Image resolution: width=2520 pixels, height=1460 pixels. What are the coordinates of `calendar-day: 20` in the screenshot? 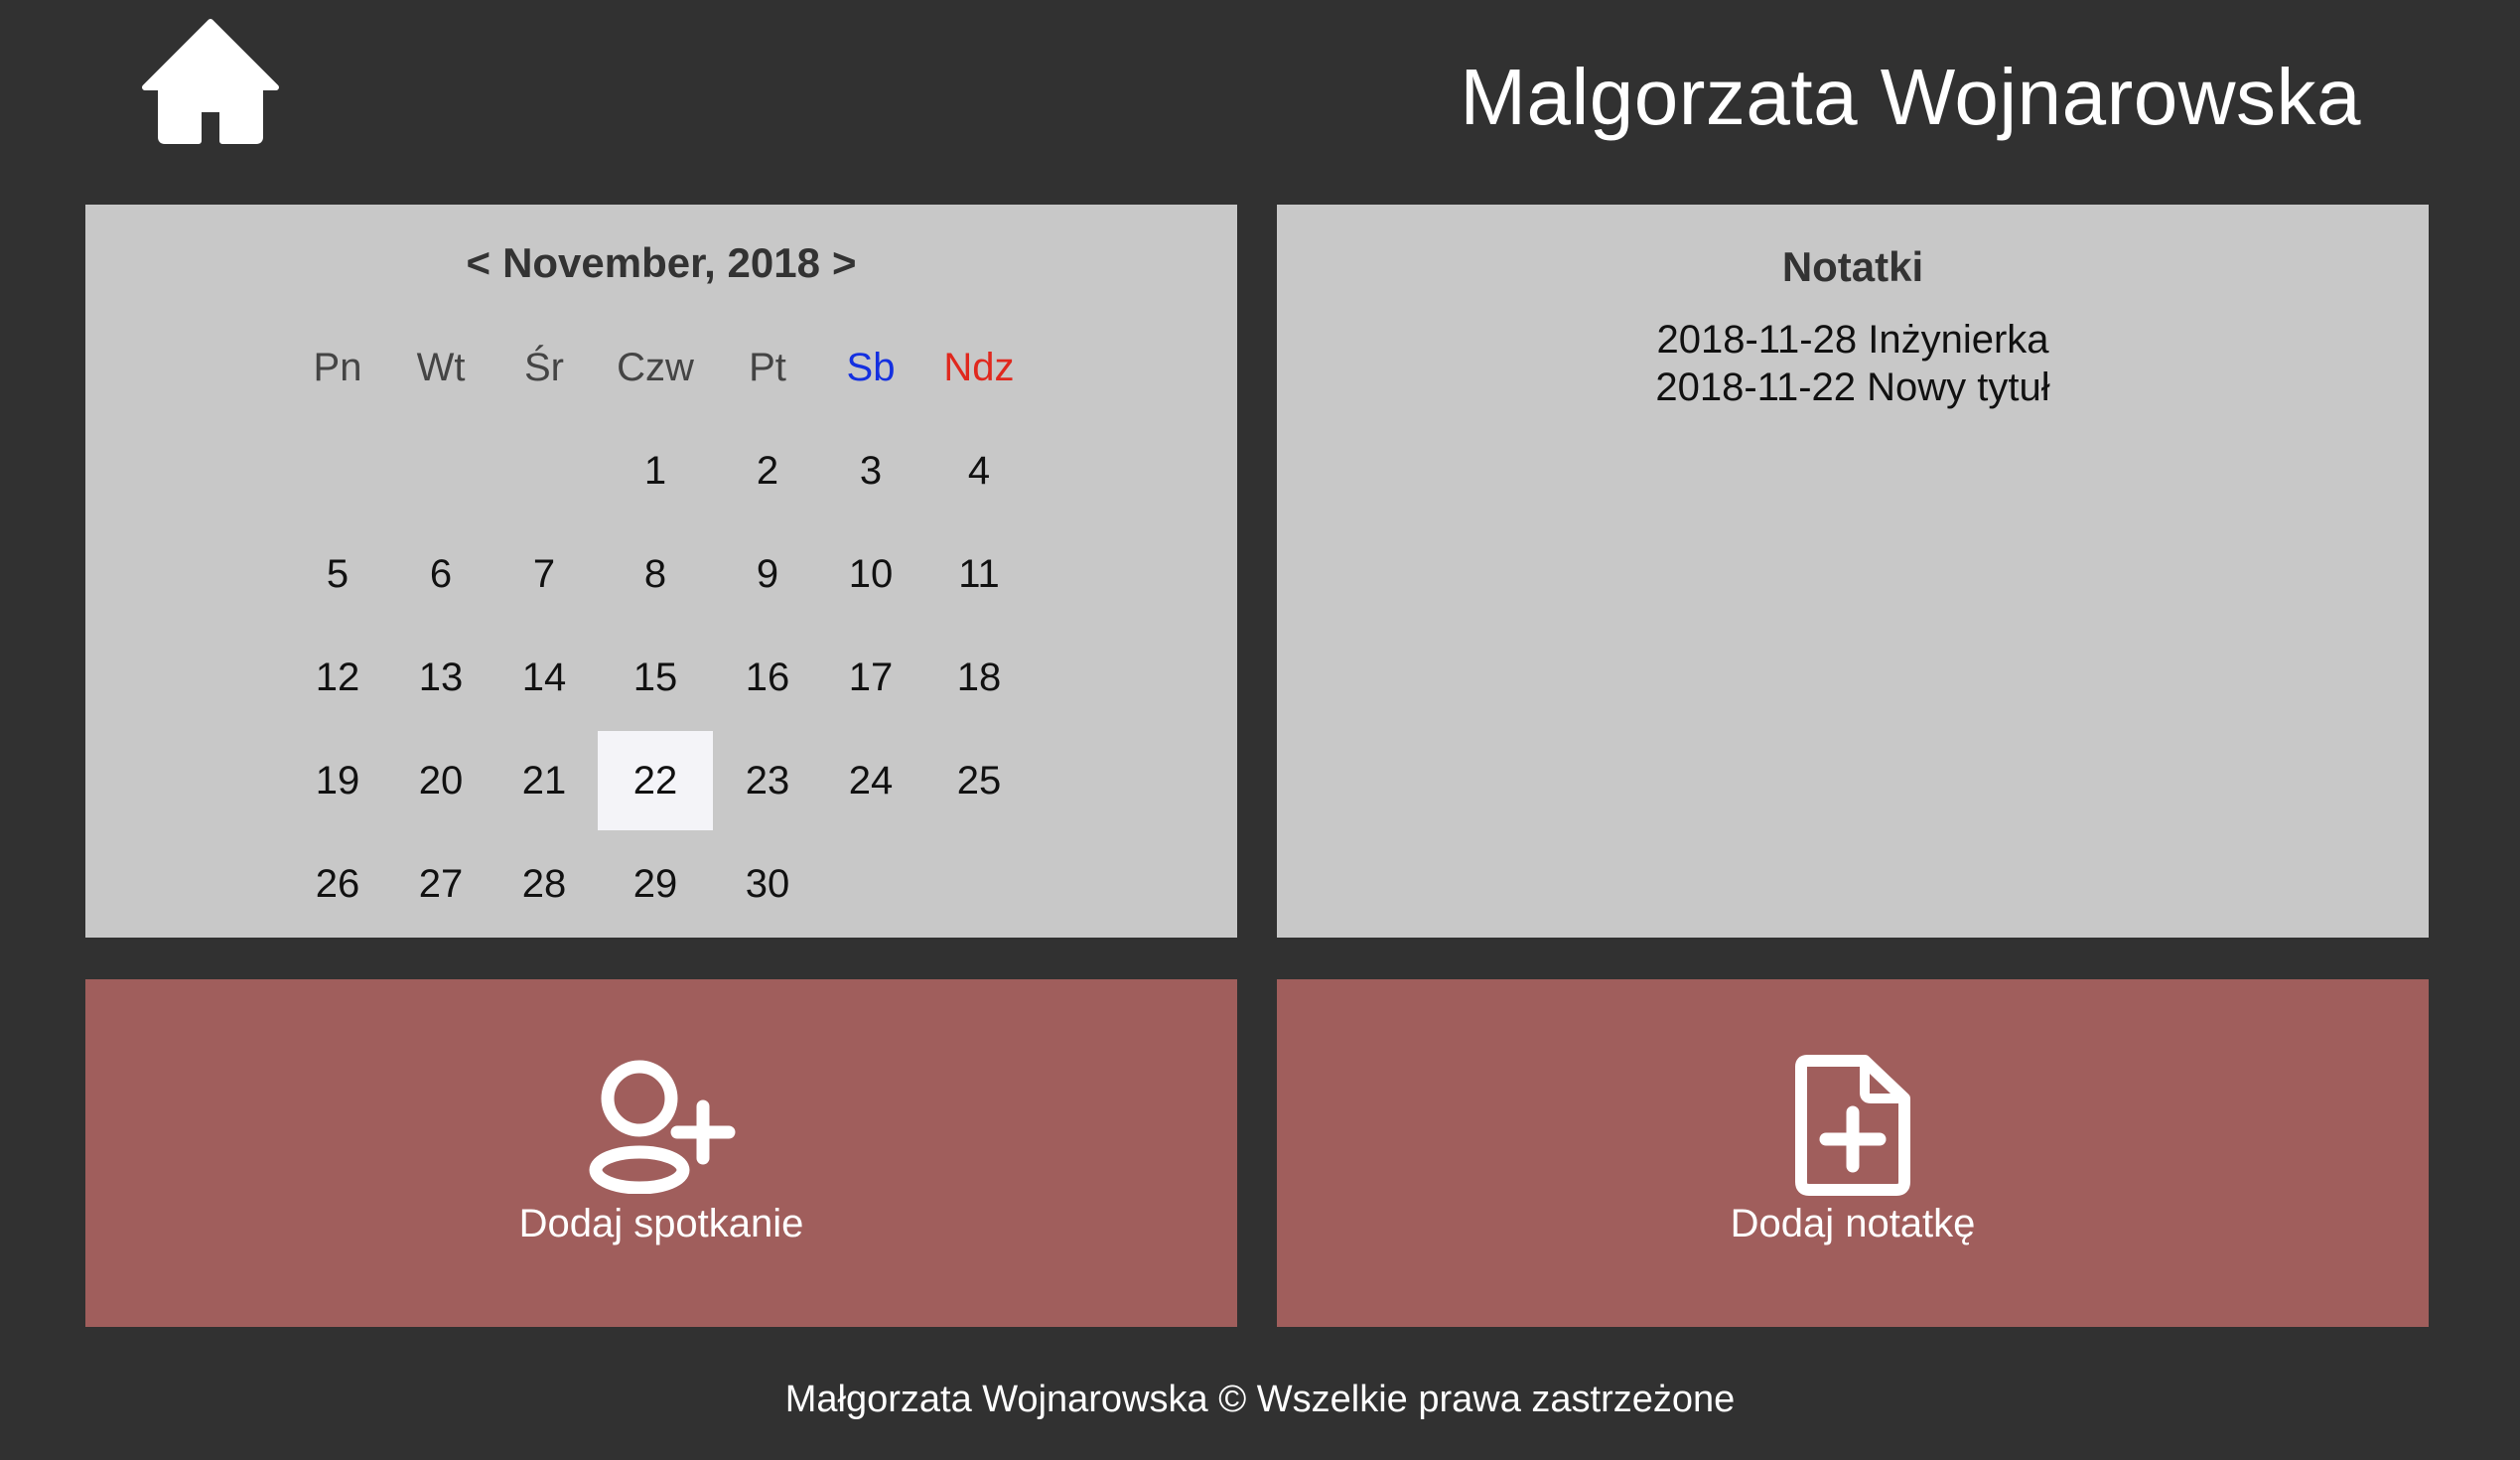 It's located at (441, 780).